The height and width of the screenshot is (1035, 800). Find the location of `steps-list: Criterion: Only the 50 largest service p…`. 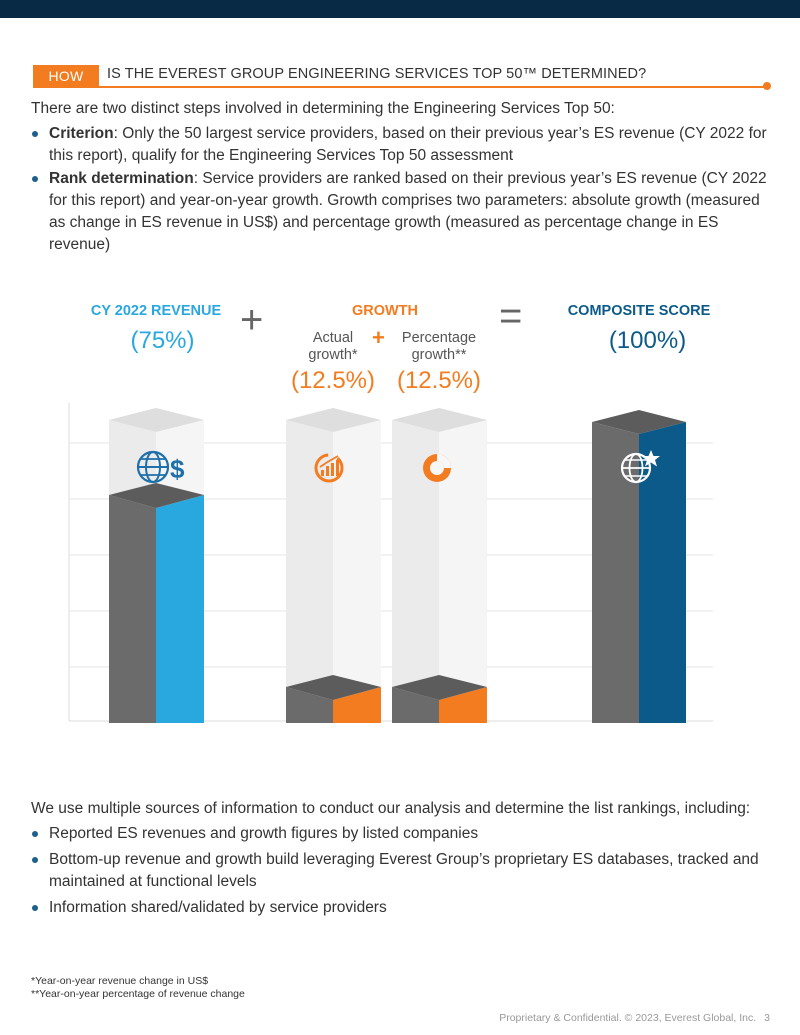

steps-list: Criterion: Only the 50 largest service p… is located at coordinates (401, 190).